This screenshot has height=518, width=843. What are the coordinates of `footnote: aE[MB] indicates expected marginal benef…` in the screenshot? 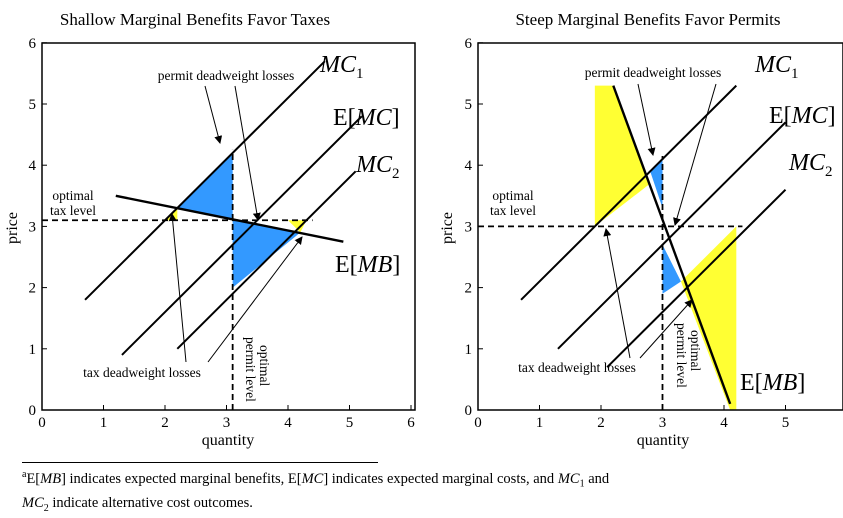 It's located at (316, 491).